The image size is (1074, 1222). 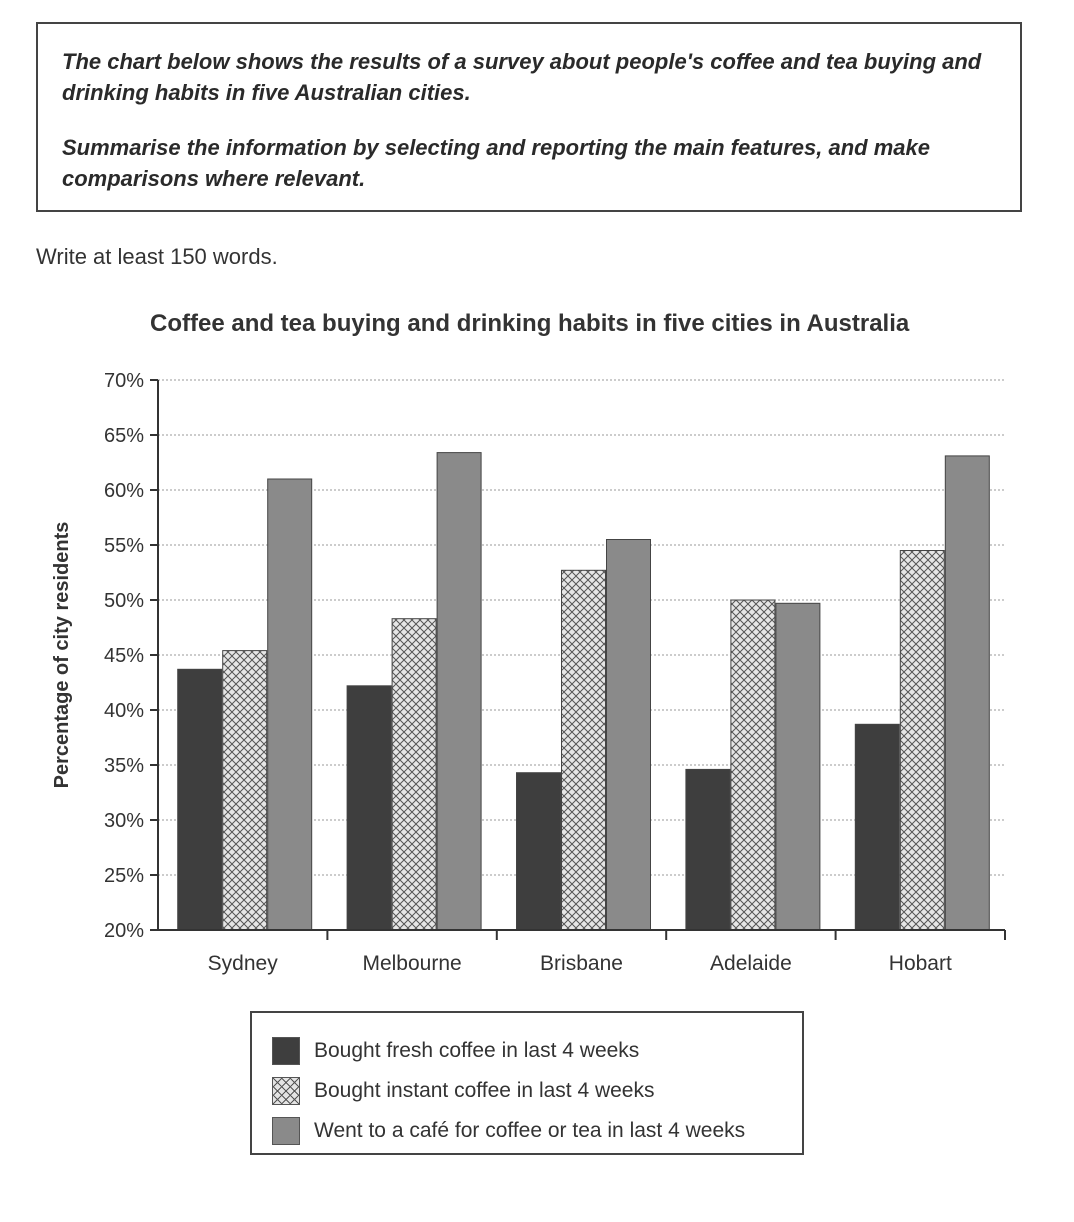 What do you see at coordinates (124, 821) in the screenshot?
I see `y-tick-label: 30%` at bounding box center [124, 821].